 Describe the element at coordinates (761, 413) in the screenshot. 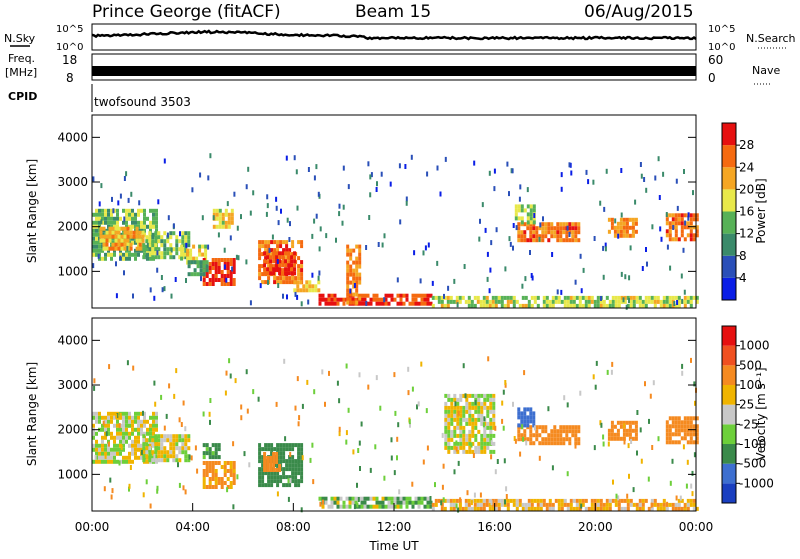

I see `velocity-colorbar-label: Velocity [m s⁻¹]` at that location.